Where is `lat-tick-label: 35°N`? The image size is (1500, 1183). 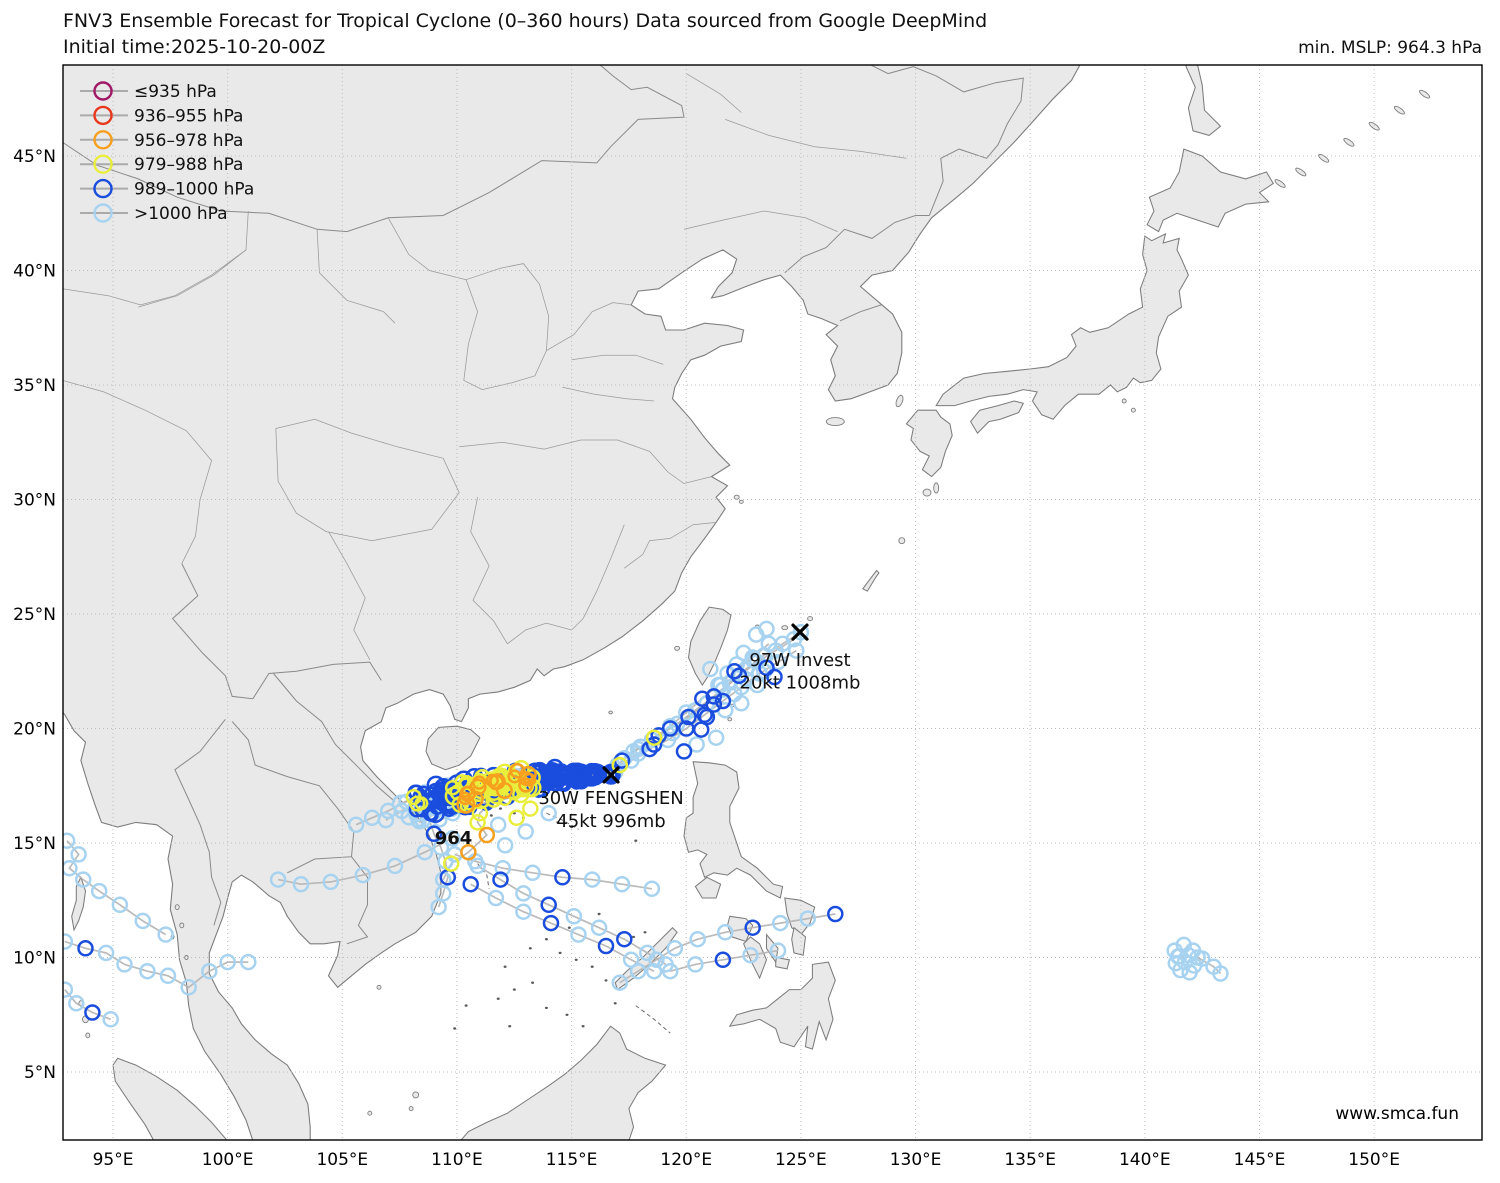 lat-tick-label: 35°N is located at coordinates (34, 386).